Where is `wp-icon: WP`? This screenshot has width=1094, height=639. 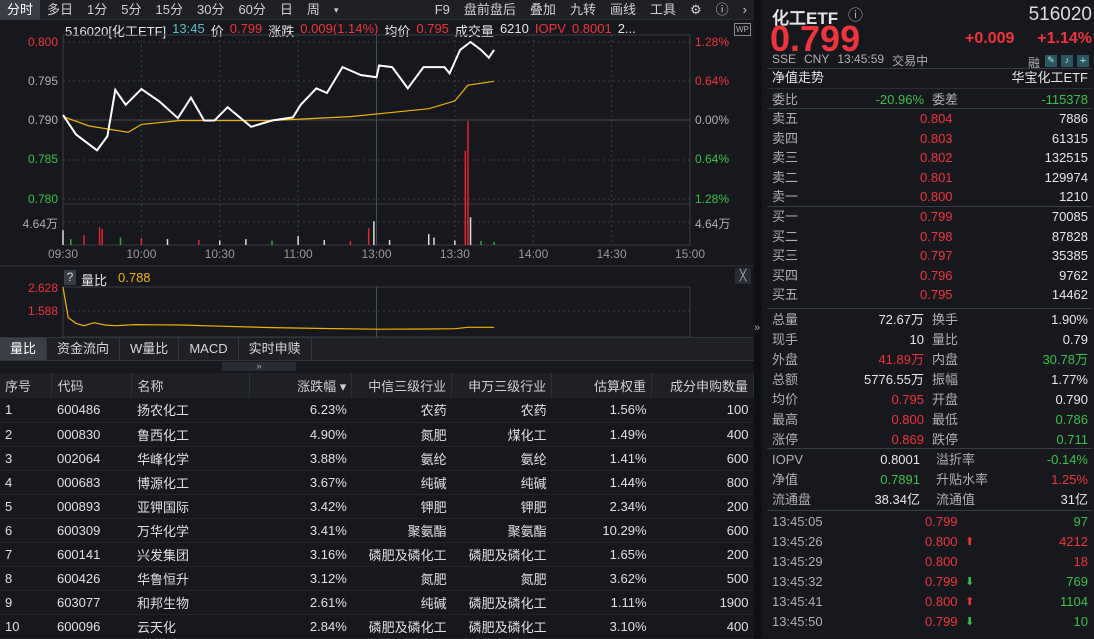
wp-icon: WP is located at coordinates (742, 29).